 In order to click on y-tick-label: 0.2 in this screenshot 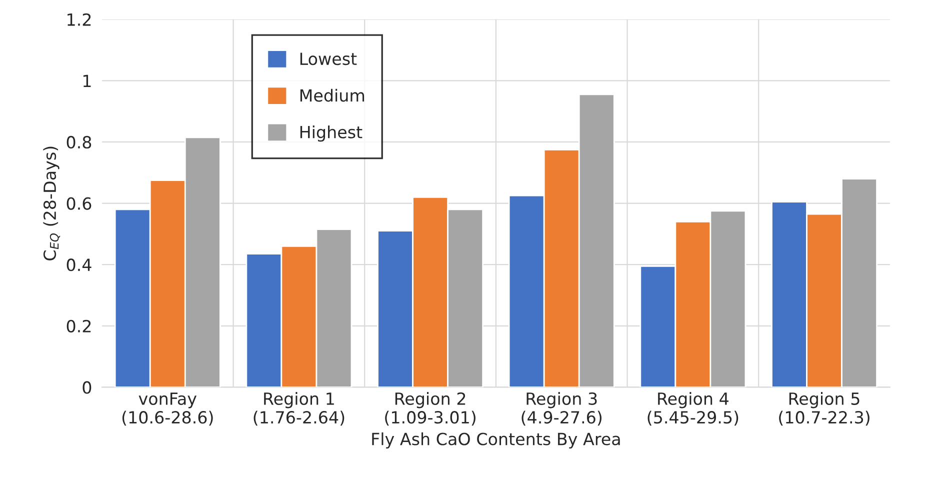, I will do `click(78, 326)`.